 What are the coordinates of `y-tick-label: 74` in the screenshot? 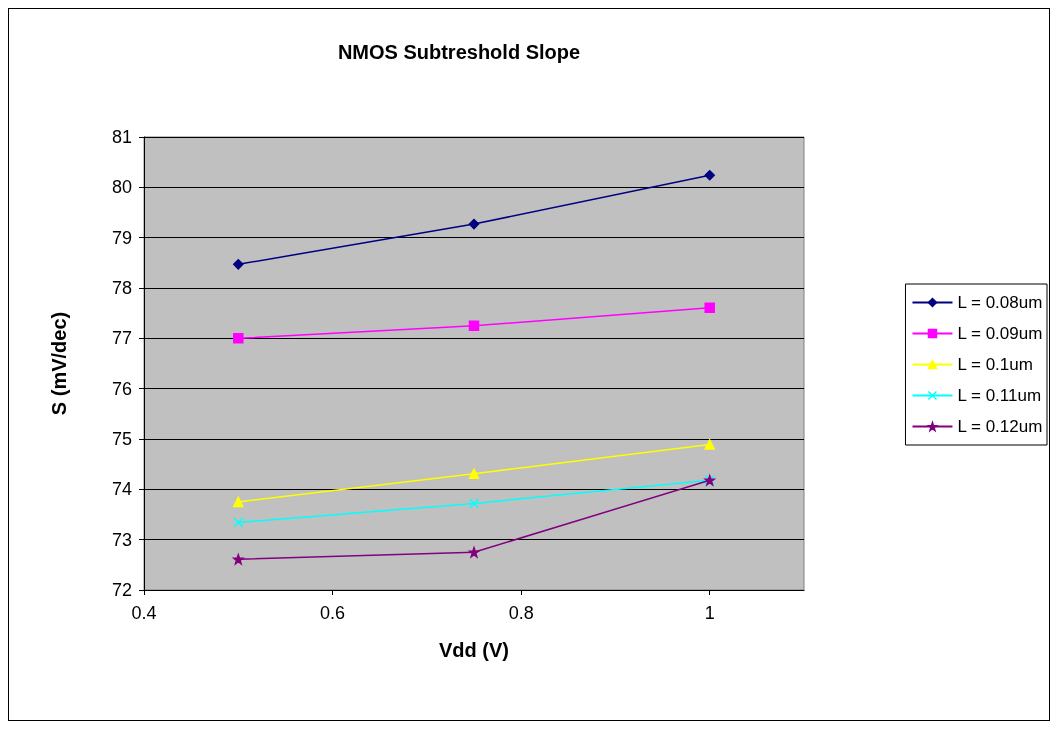 It's located at (121, 489).